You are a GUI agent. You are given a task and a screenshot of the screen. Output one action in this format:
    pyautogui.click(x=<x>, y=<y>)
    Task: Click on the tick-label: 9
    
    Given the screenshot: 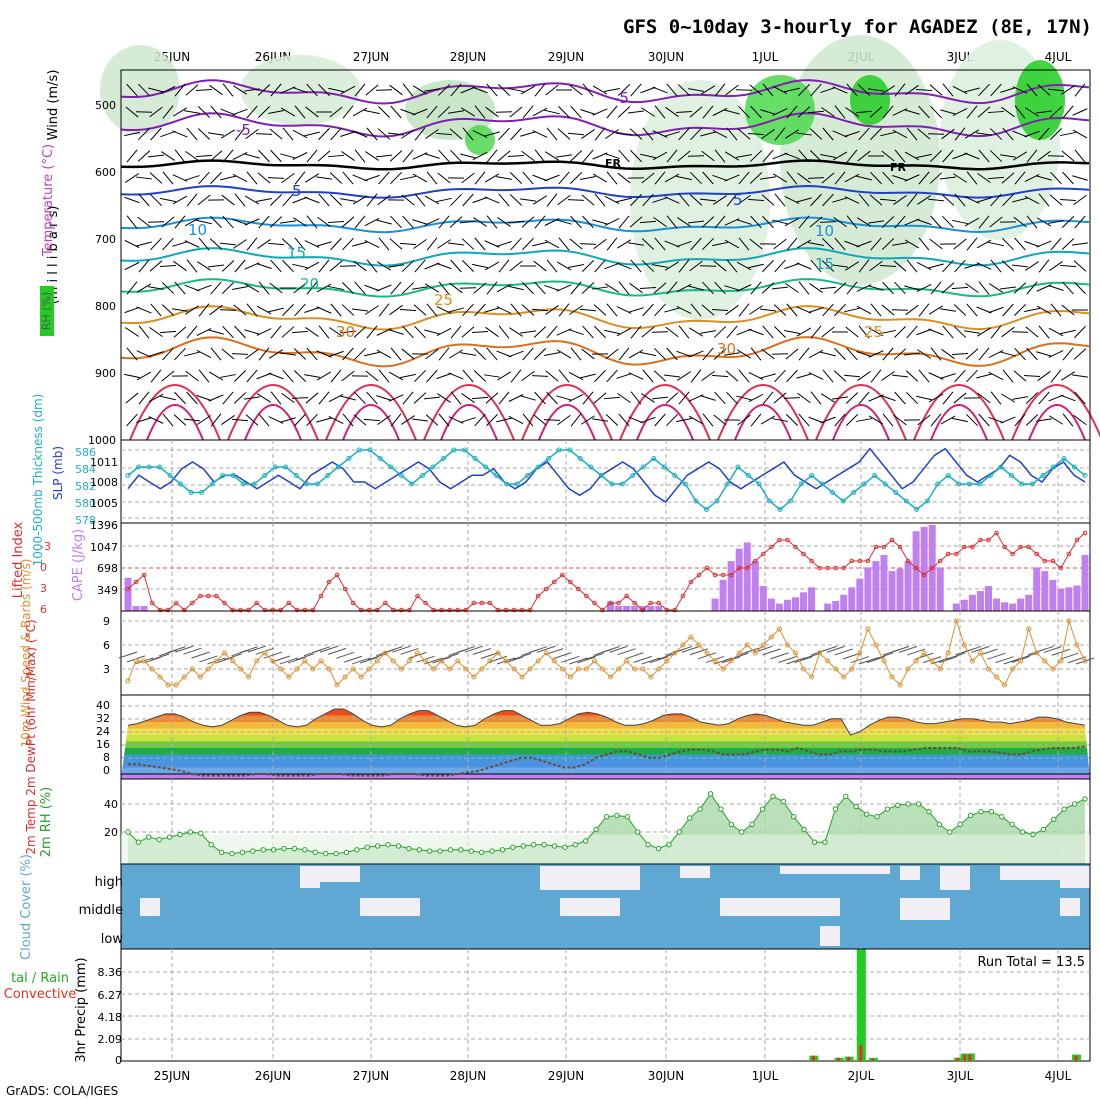 What is the action you would take?
    pyautogui.click(x=106, y=621)
    